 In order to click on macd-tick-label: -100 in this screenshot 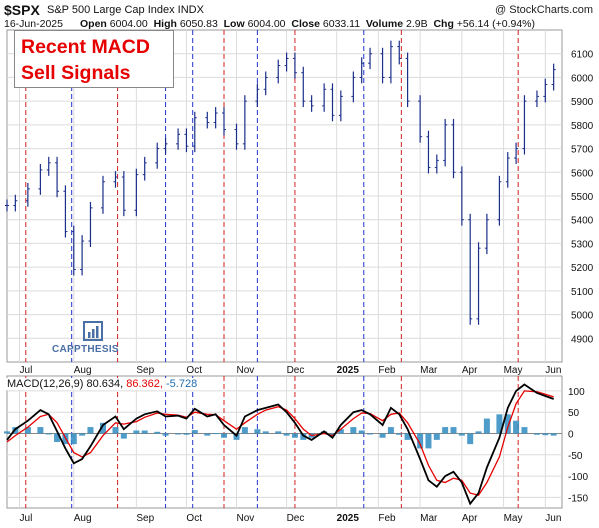, I will do `click(578, 477)`.